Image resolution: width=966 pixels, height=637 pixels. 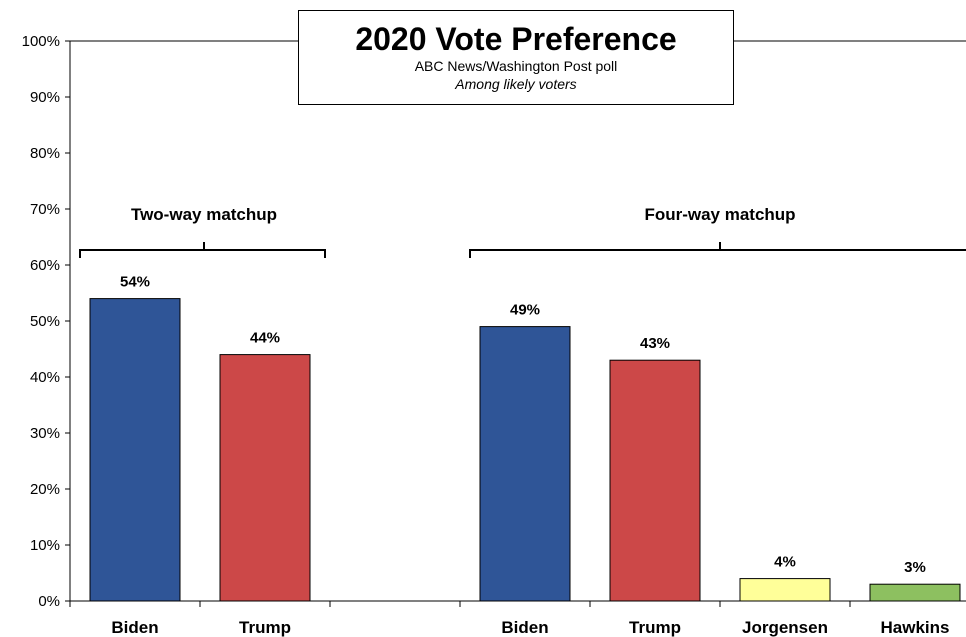 I want to click on data-label: 54%, so click(x=135, y=282).